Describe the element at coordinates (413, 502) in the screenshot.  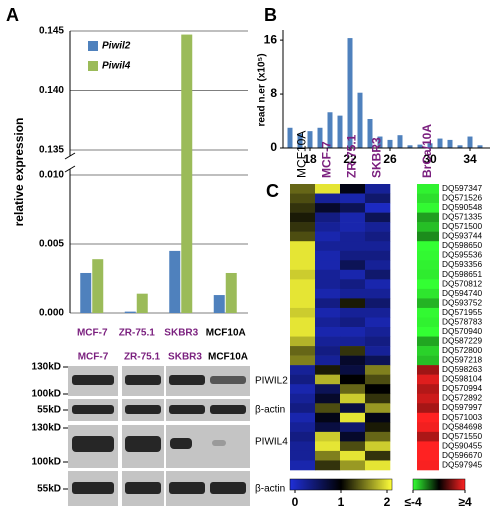
I see `colorbar-label: ≤-4` at that location.